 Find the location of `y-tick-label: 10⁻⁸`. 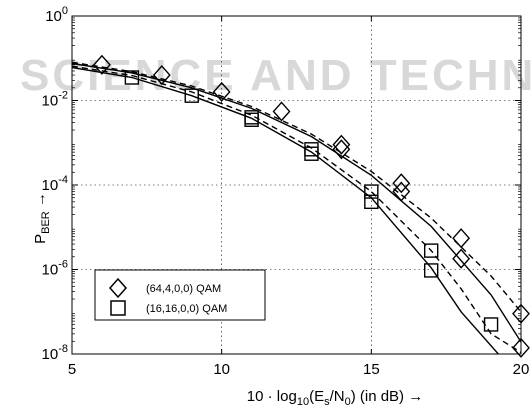

y-tick-label: 10⁻⁸ is located at coordinates (55, 353).